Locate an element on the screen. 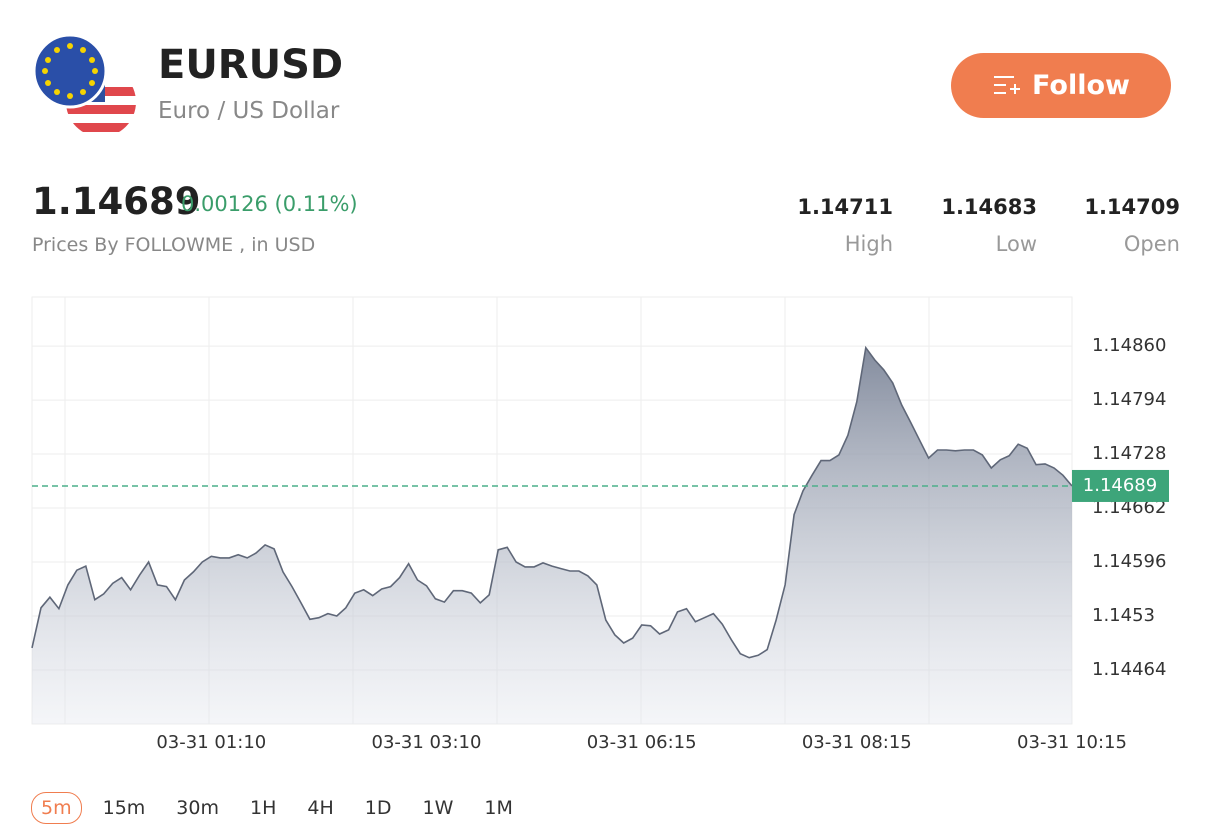  stat-label: High is located at coordinates (868, 244).